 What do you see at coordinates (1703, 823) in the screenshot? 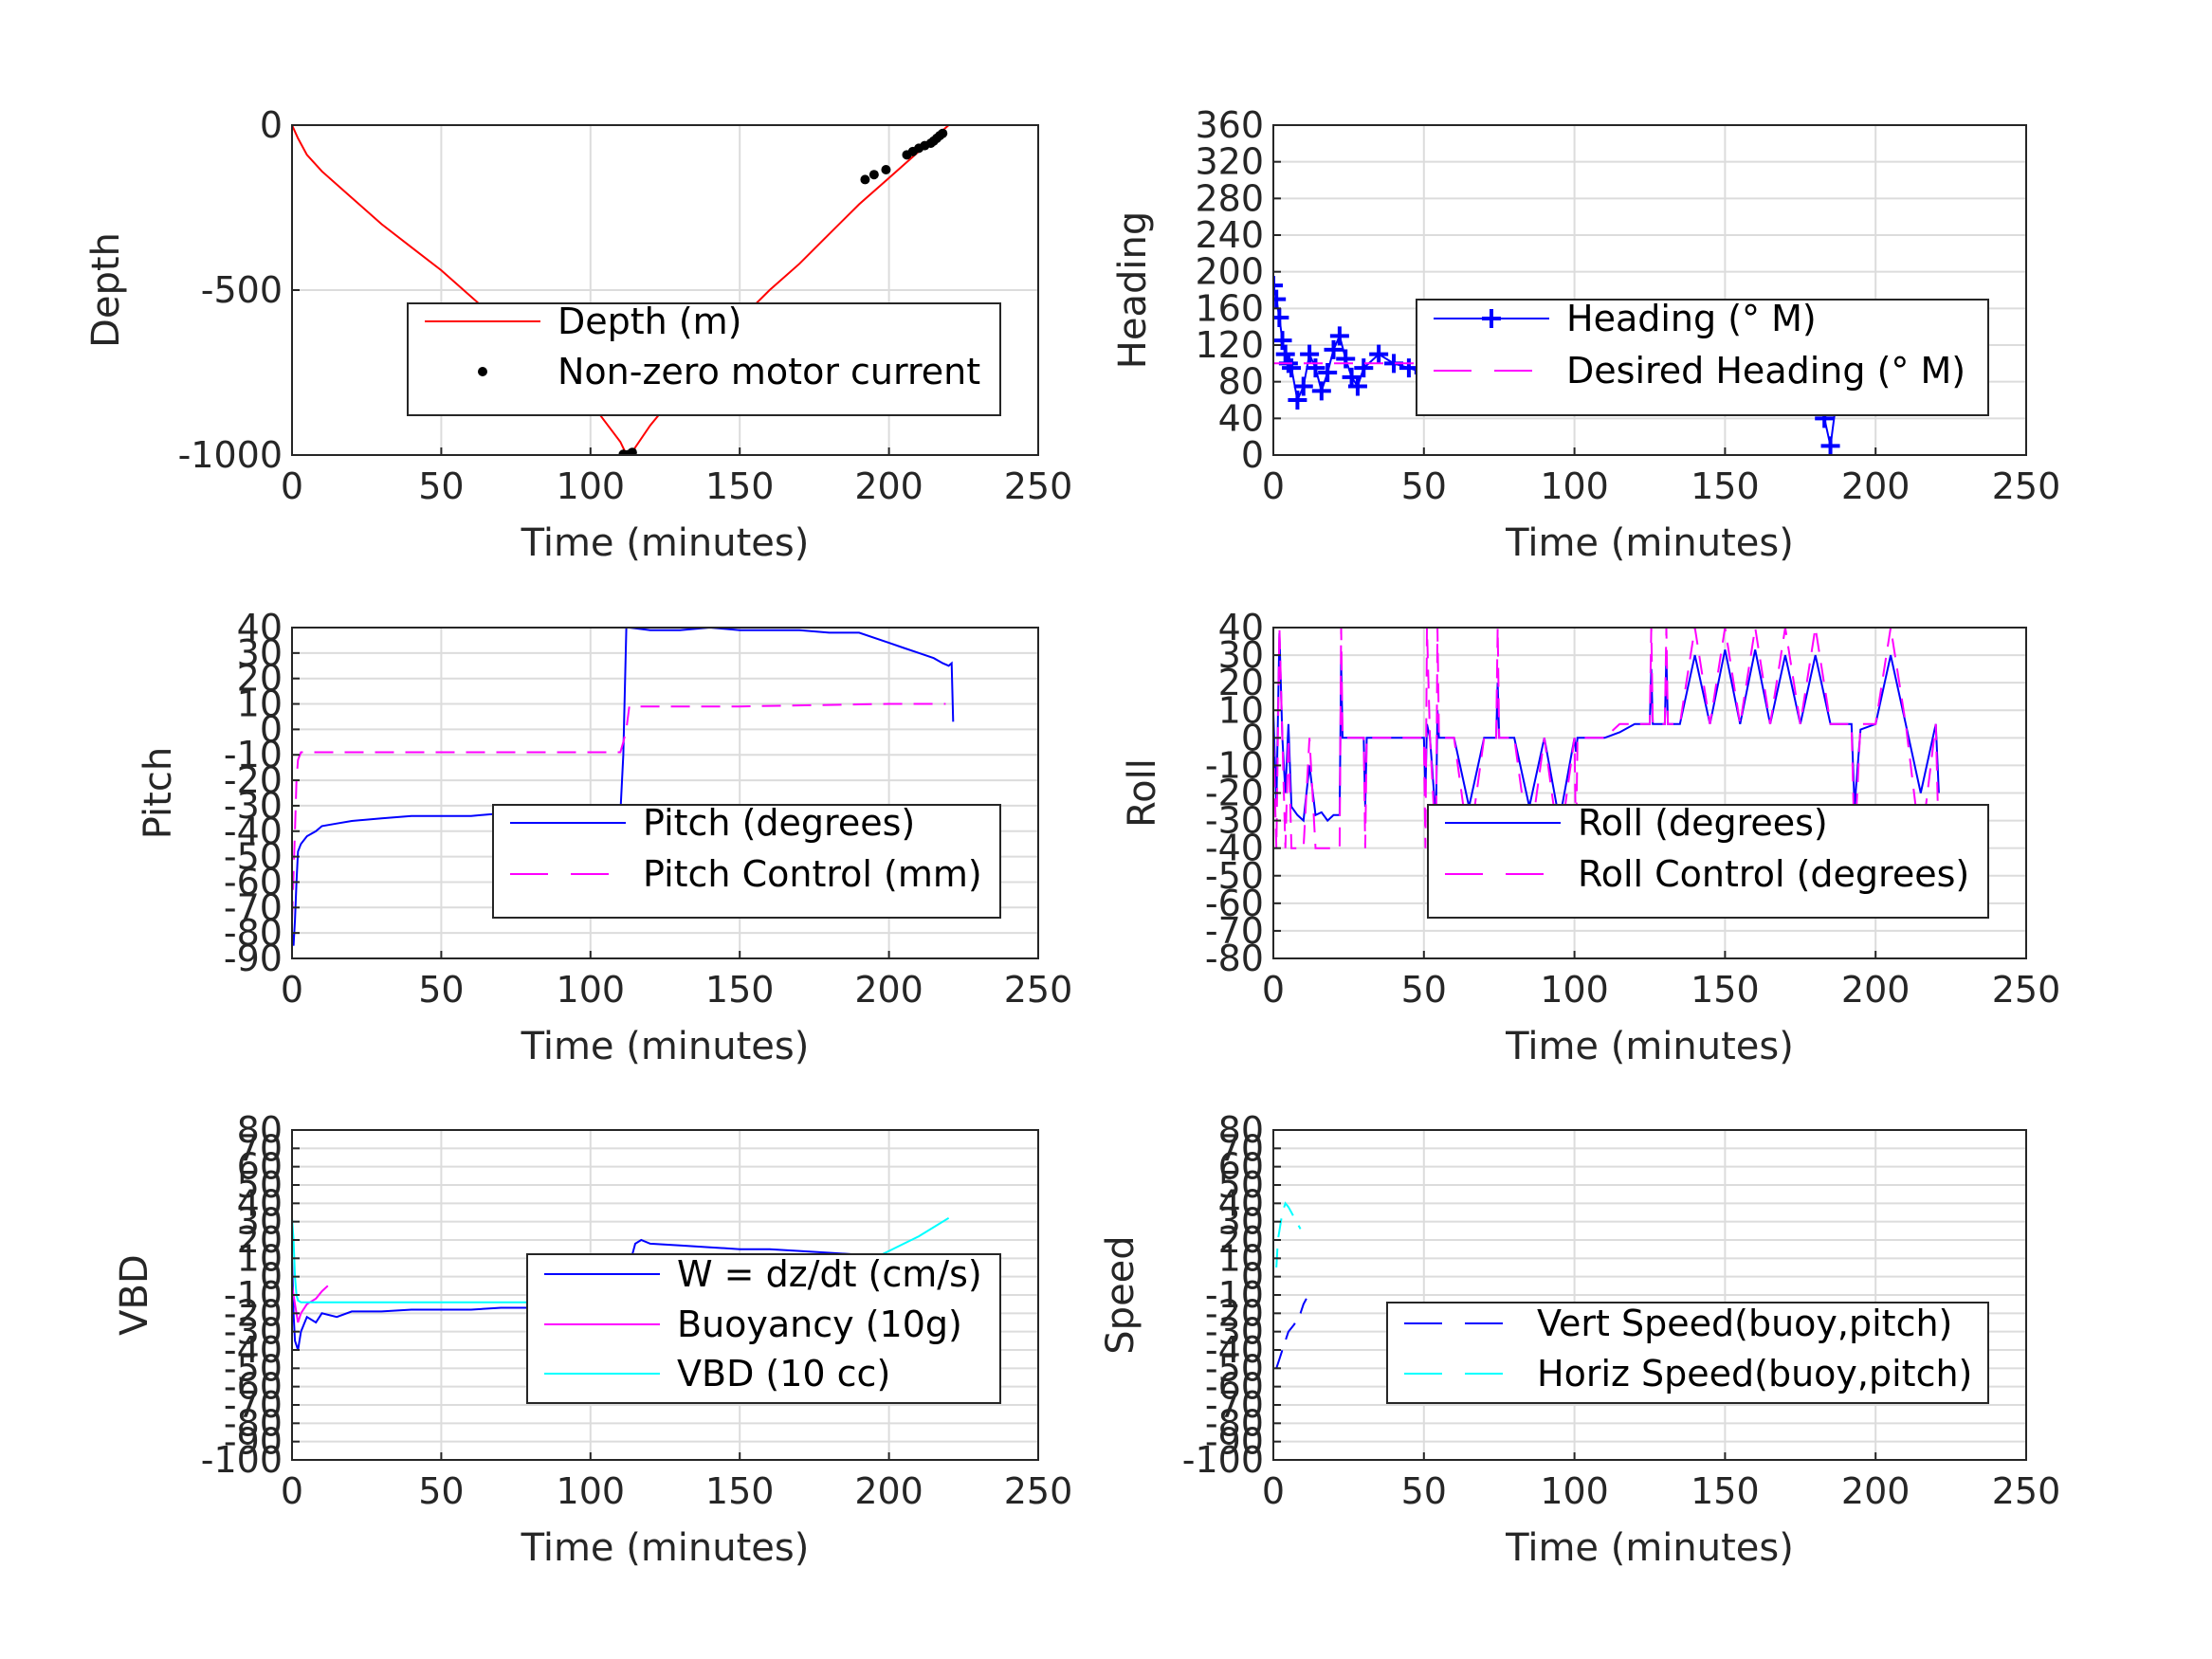
I see `legend-label: Roll (degrees)` at bounding box center [1703, 823].